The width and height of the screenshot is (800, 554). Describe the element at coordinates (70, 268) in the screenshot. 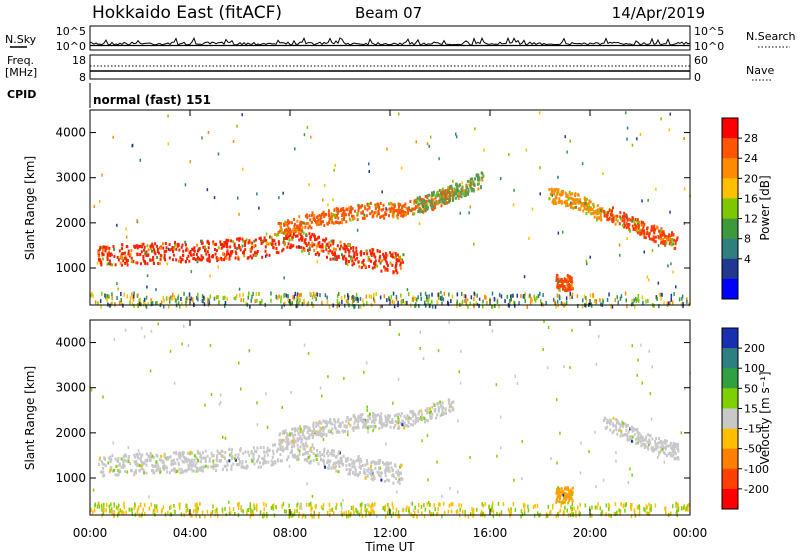

I see `ytick-label: 1000` at that location.